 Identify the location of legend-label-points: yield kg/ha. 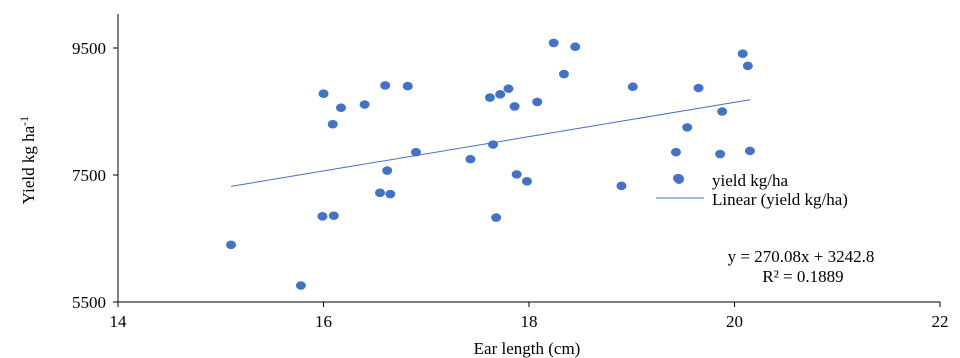
(750, 180).